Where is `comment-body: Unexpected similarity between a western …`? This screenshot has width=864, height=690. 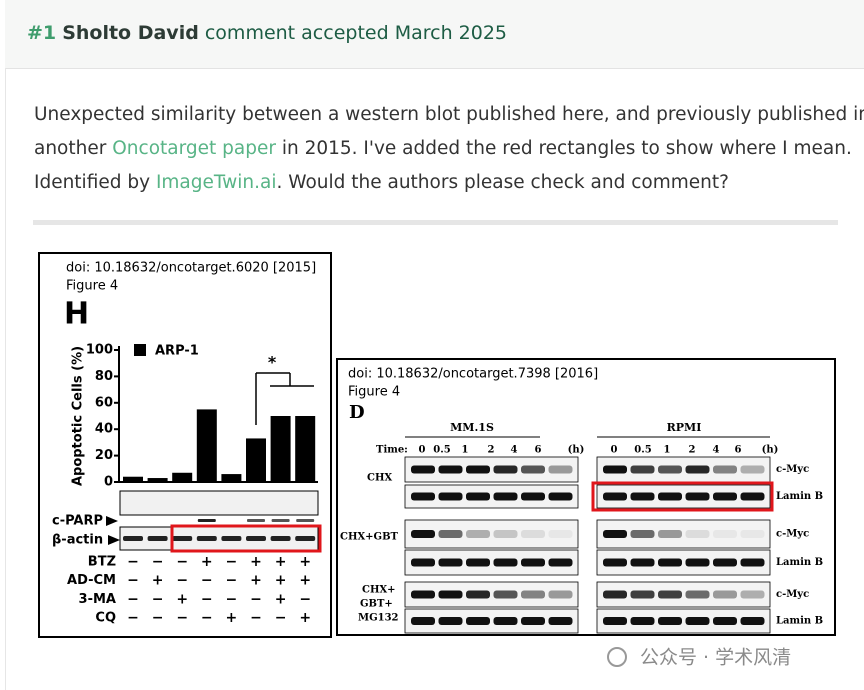 comment-body: Unexpected similarity between a western … is located at coordinates (449, 149).